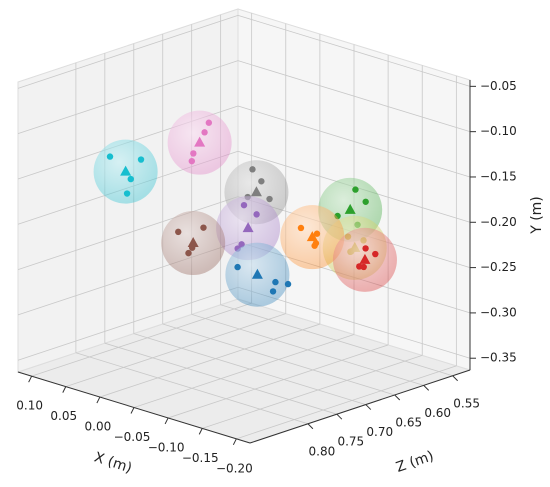 The height and width of the screenshot is (487, 550). I want to click on x-tick-label: 0.00, so click(98, 427).